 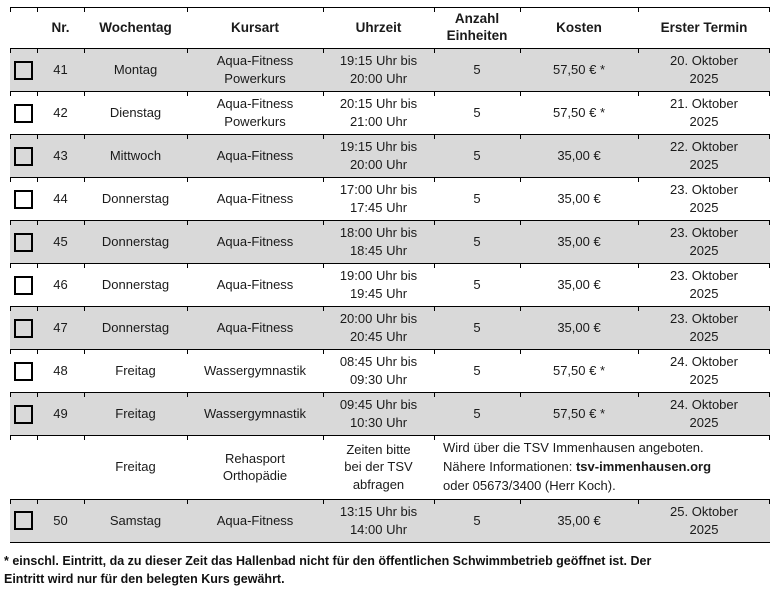 I want to click on cell-nr: 44, so click(x=60, y=199).